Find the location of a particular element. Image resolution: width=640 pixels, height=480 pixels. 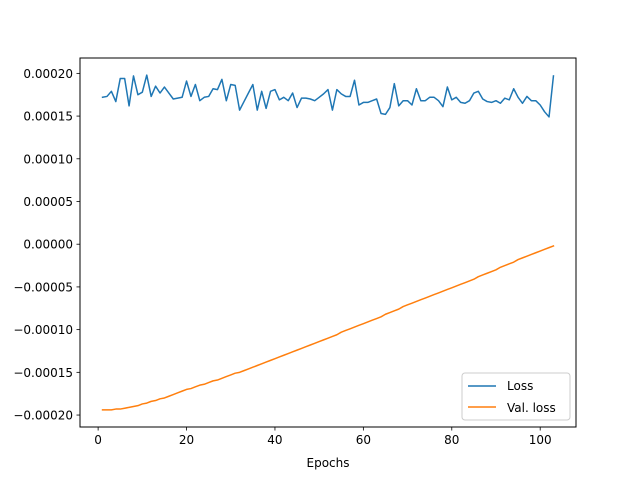

x-axis-ticks: 0 20 40 60 80 100 is located at coordinates (323, 437).